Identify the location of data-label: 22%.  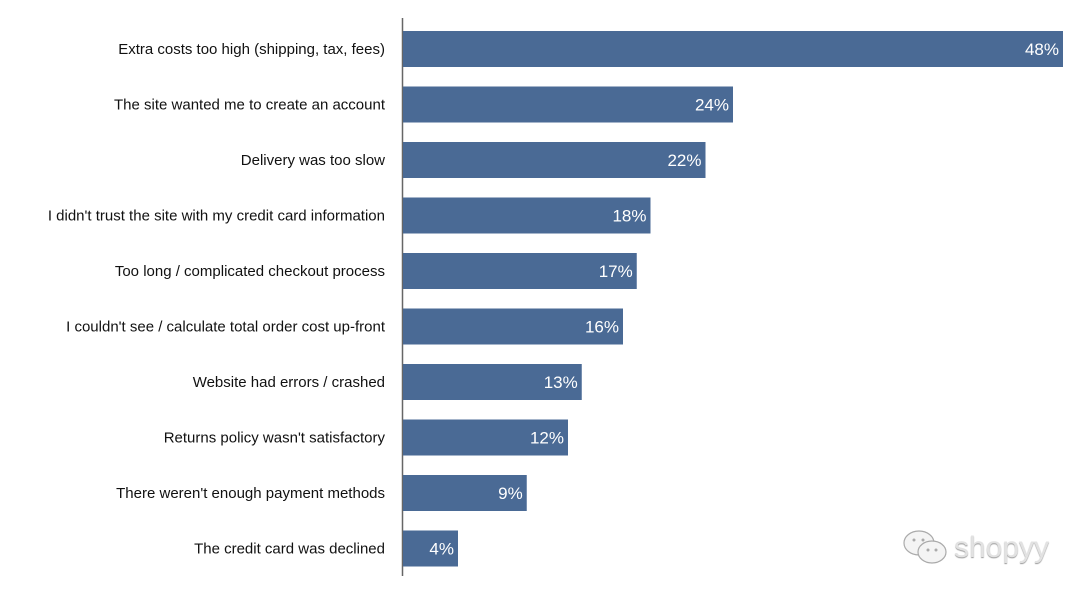
(684, 160).